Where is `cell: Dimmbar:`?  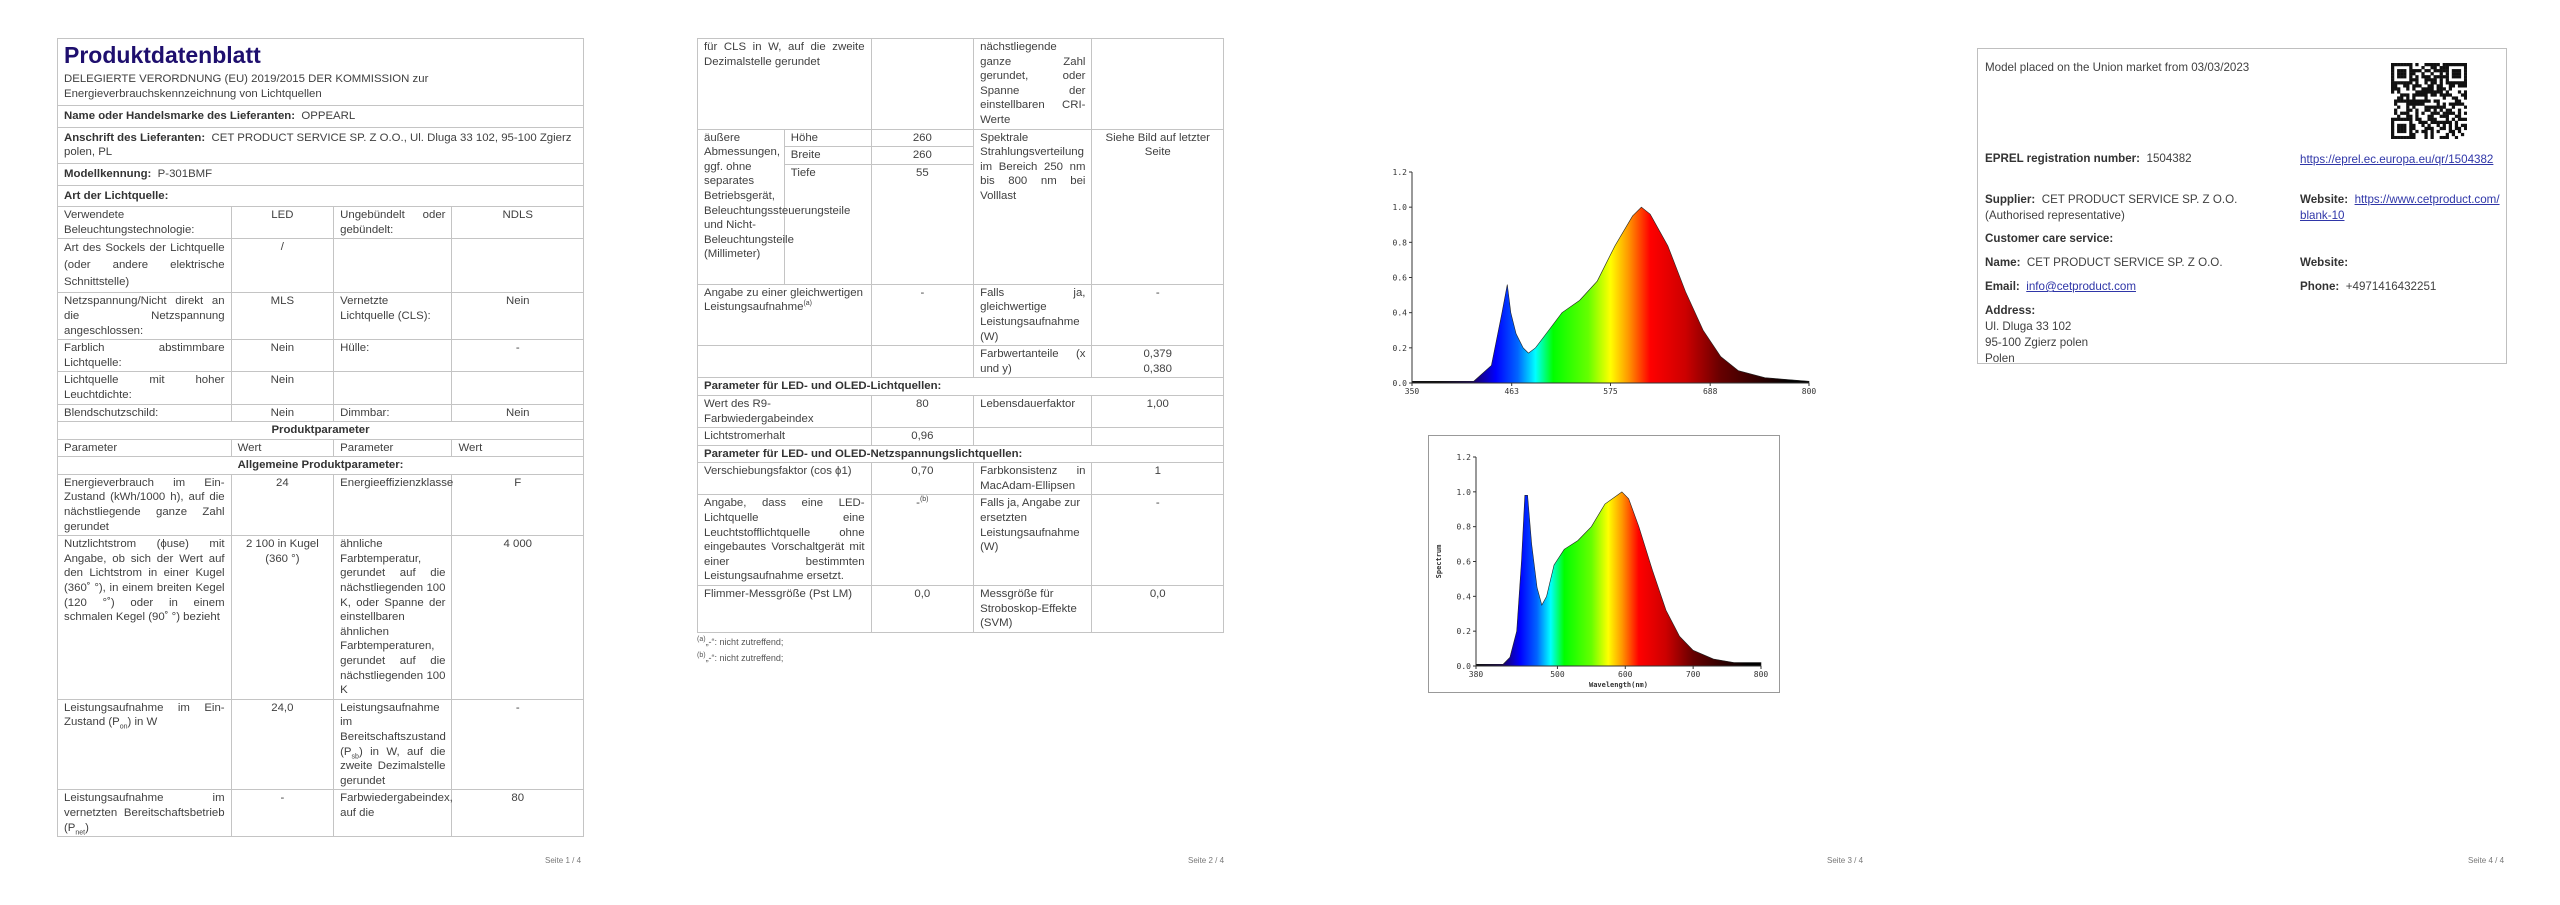
cell: Dimmbar: is located at coordinates (393, 413).